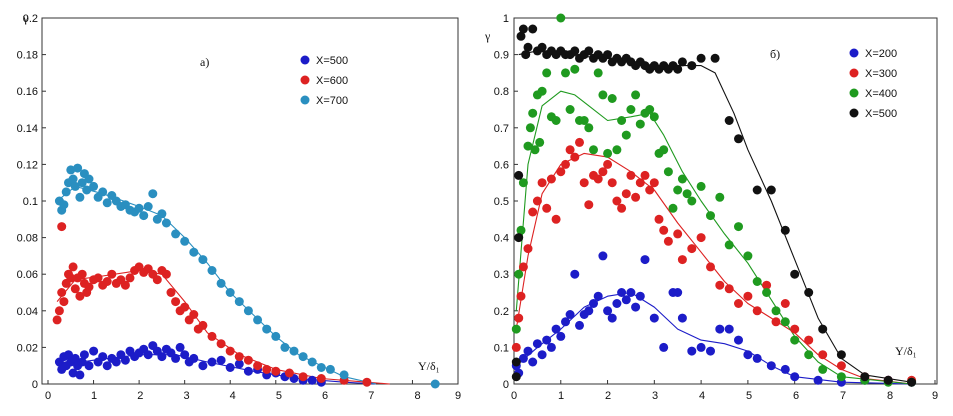 The image size is (953, 416). What do you see at coordinates (881, 114) in the screenshot?
I see `legend-label-x500-b: X=500` at bounding box center [881, 114].